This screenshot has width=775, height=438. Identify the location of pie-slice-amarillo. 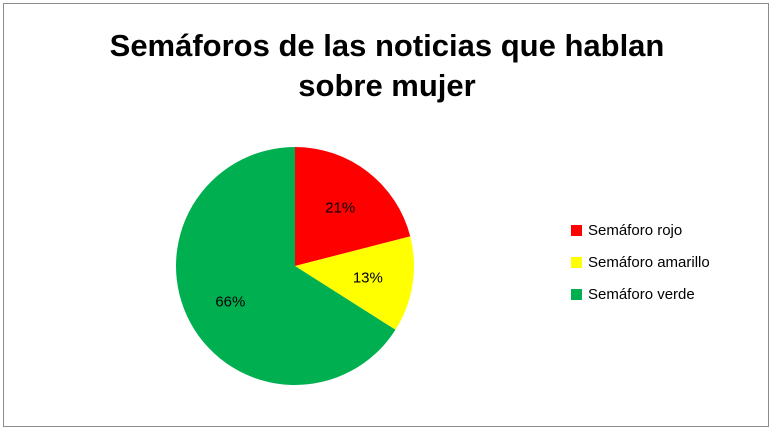
(355, 283).